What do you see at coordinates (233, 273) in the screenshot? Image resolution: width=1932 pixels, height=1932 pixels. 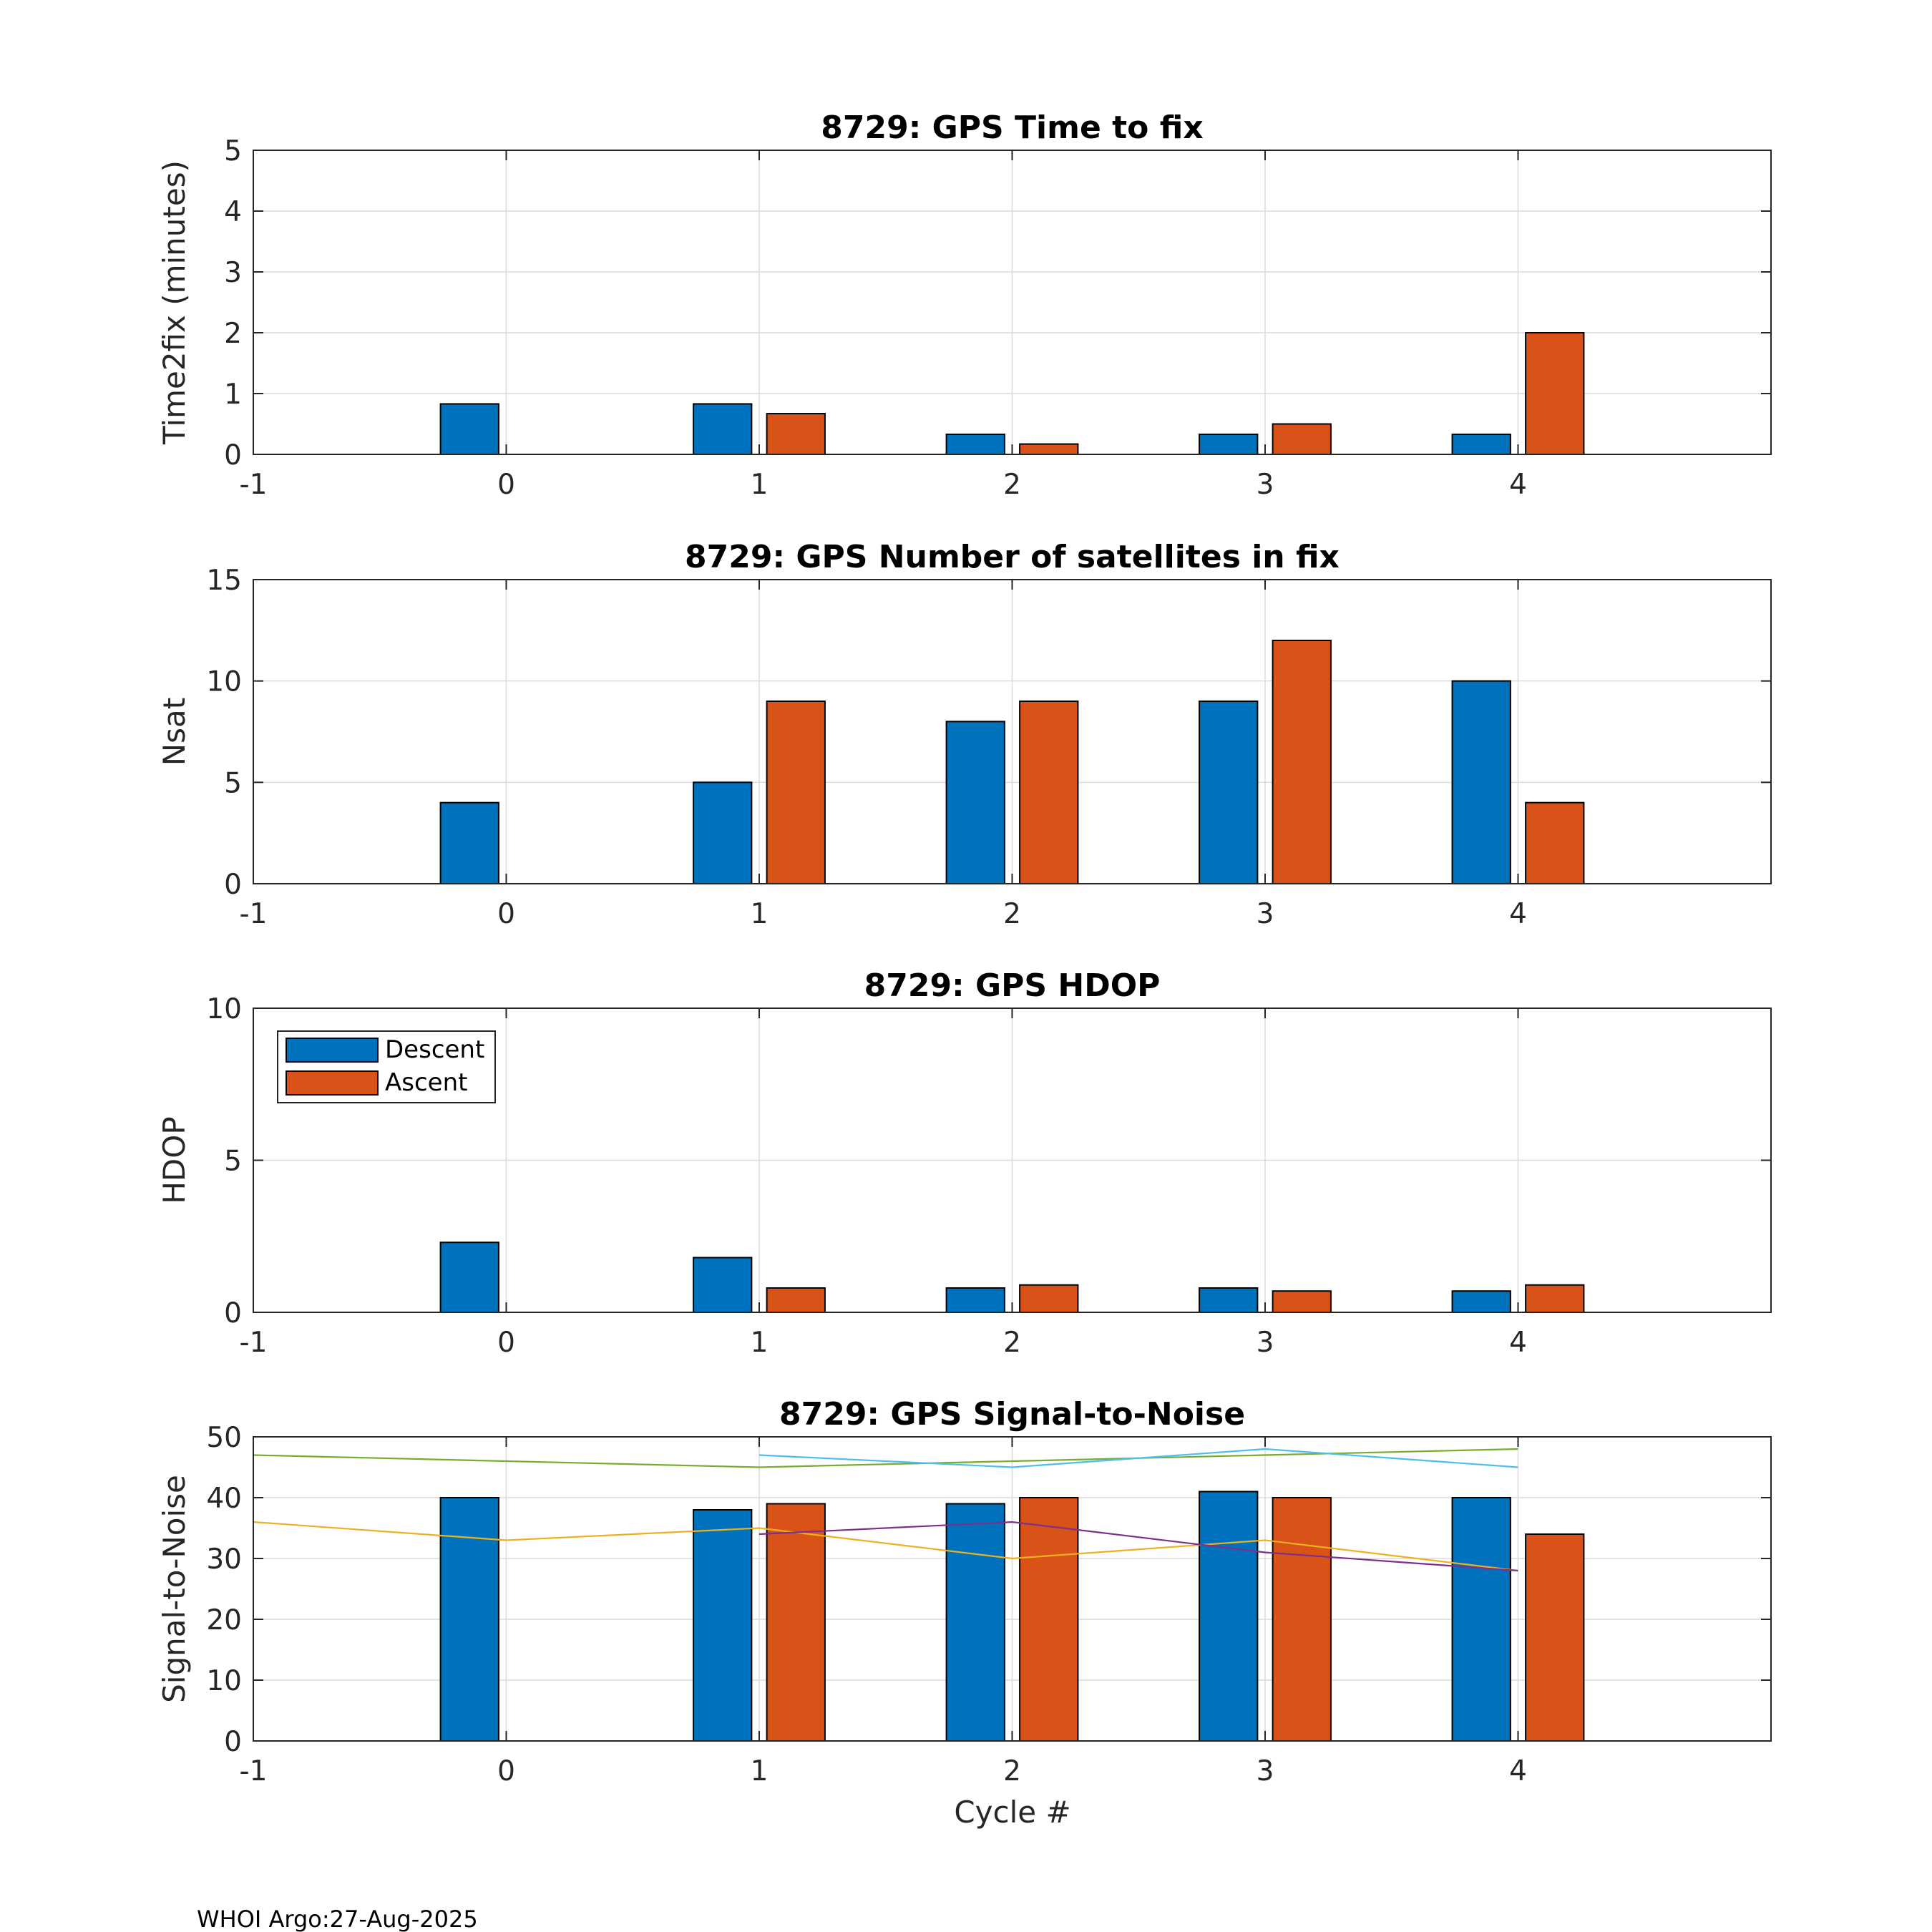 I see `y-tick-label: 3` at bounding box center [233, 273].